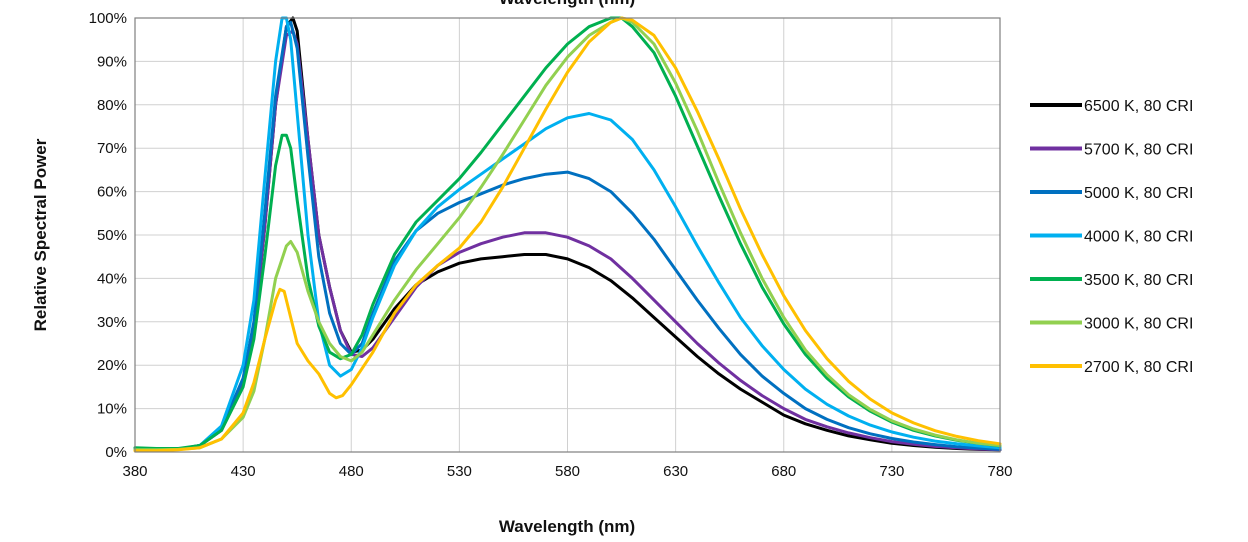  Describe the element at coordinates (1138, 280) in the screenshot. I see `legend-label: 3500 K, 80 CRI` at that location.